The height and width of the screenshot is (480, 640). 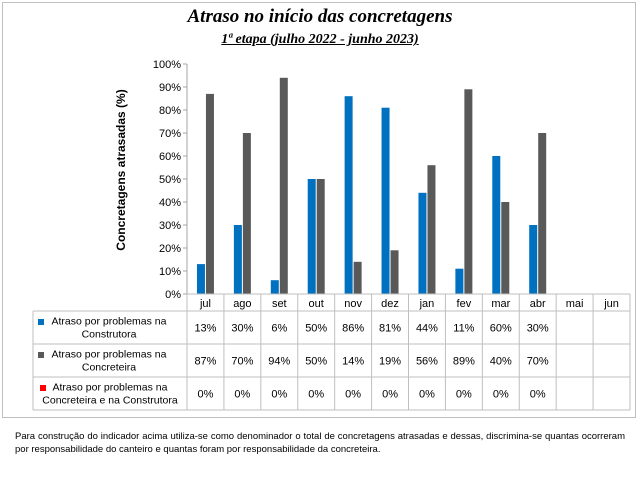 I want to click on legend-entry: Atraso por problemas na Concreteira, so click(x=109, y=361).